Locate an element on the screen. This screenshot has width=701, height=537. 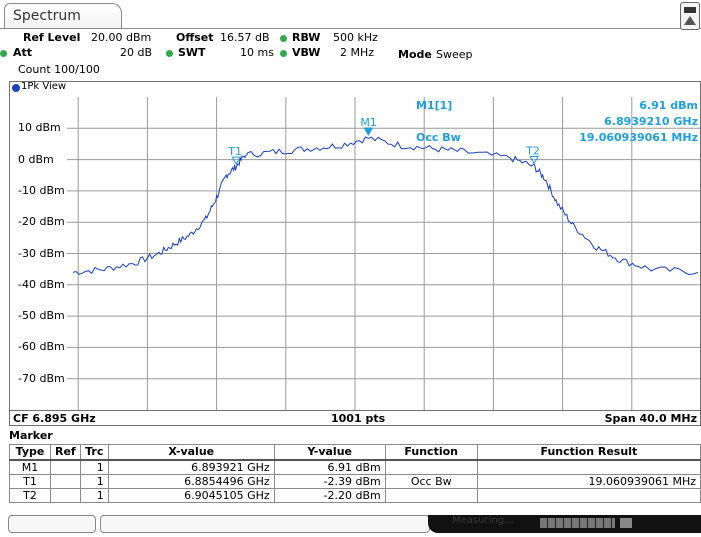
vbw-value: 2 MHz is located at coordinates (357, 52).